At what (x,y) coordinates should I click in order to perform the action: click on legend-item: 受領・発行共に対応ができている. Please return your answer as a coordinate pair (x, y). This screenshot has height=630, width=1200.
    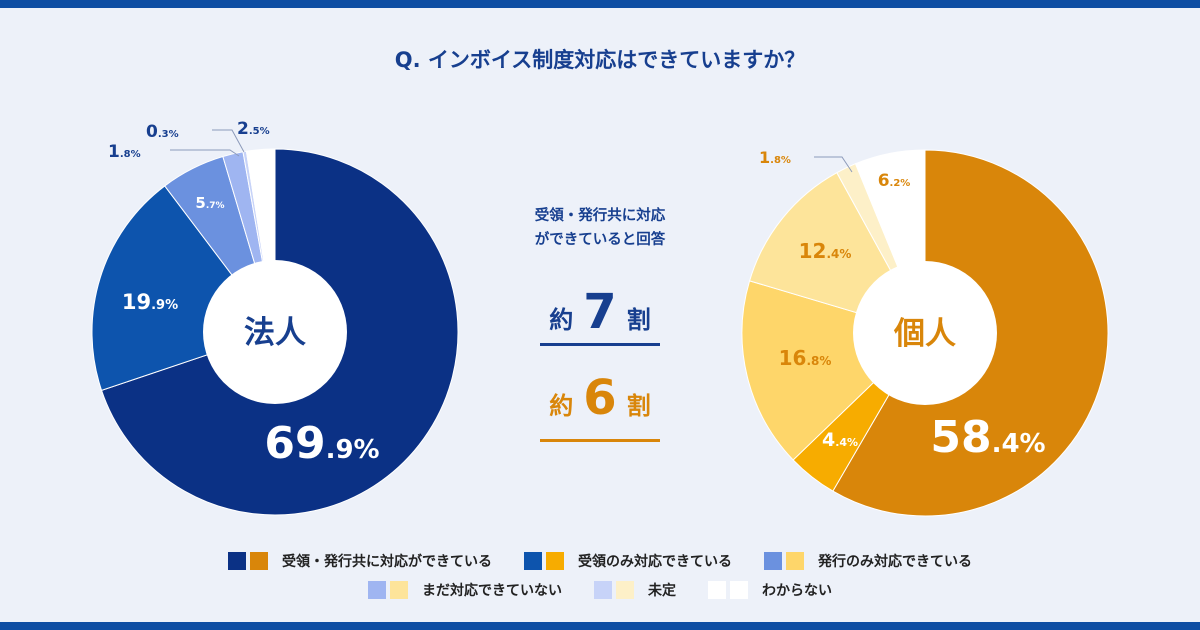
    Looking at the image, I should click on (360, 561).